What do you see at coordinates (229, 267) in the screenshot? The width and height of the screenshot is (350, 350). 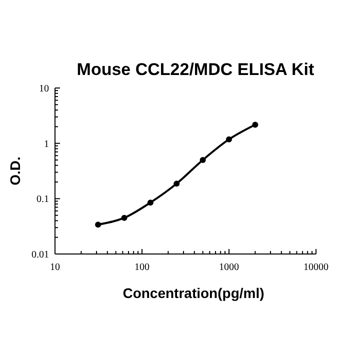 I see `x-tick-label: 1000` at bounding box center [229, 267].